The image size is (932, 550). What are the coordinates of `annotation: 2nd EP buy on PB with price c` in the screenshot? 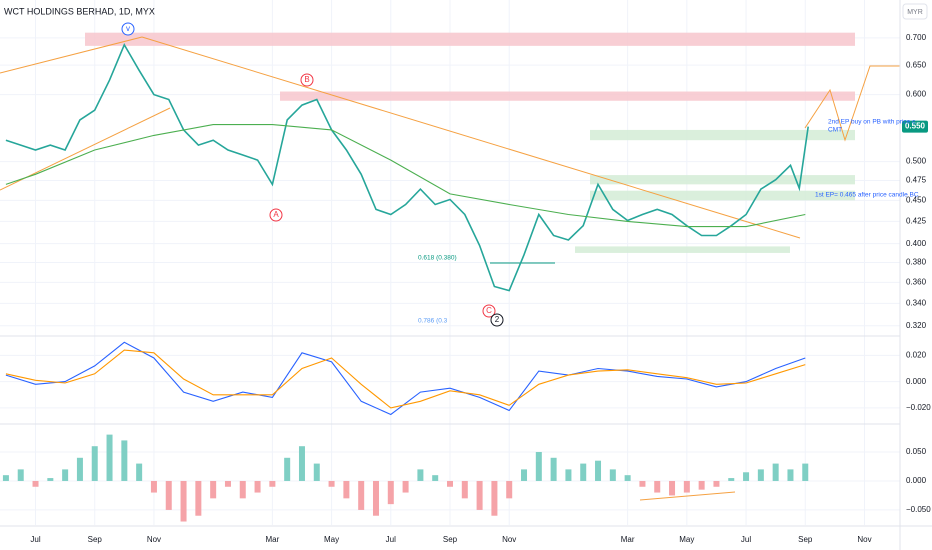 It's located at (872, 122).